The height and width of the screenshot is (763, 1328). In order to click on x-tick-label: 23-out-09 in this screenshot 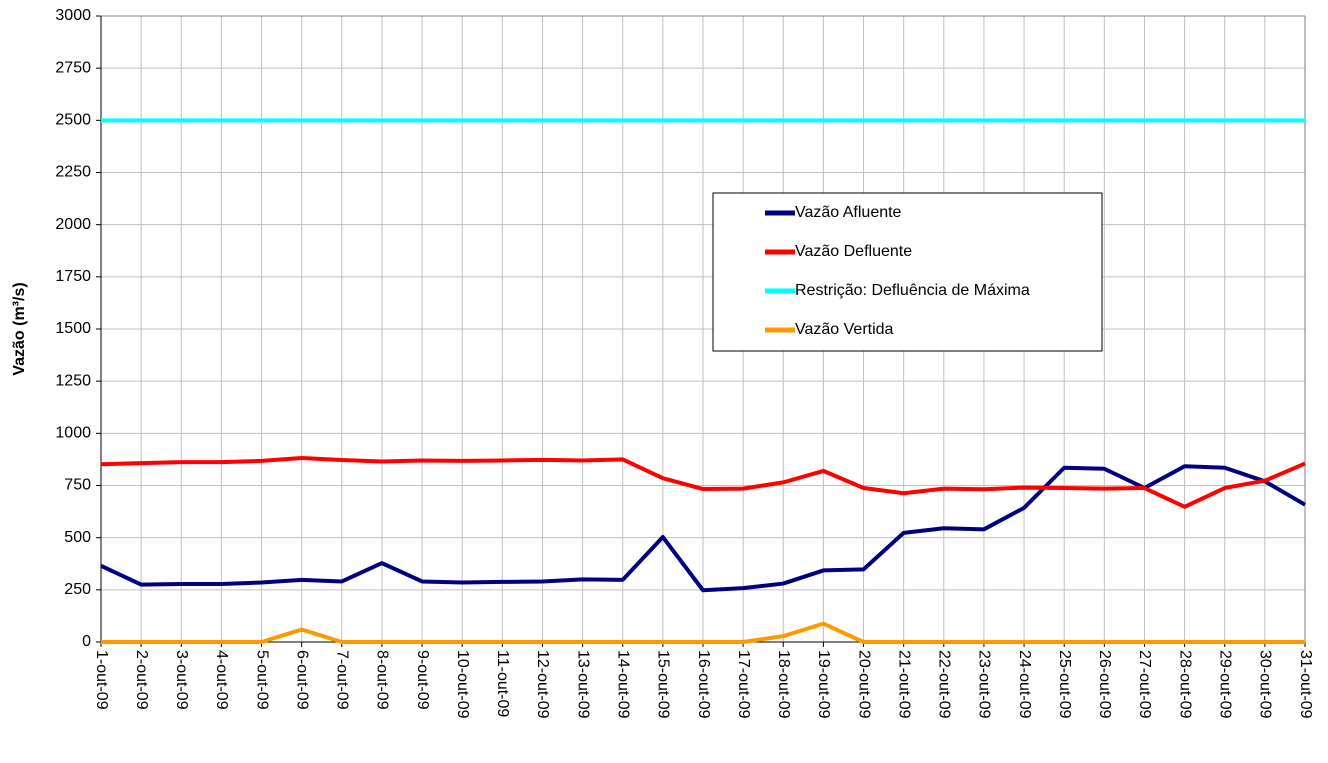, I will do `click(984, 684)`.